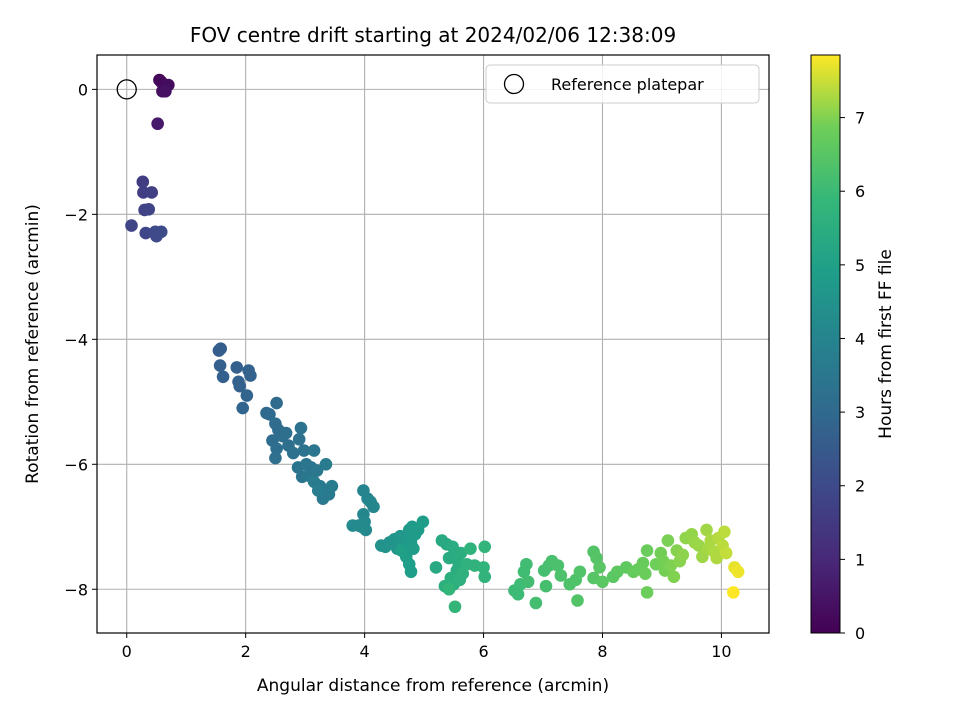  Describe the element at coordinates (246, 651) in the screenshot. I see `x-tick-label: 2` at that location.